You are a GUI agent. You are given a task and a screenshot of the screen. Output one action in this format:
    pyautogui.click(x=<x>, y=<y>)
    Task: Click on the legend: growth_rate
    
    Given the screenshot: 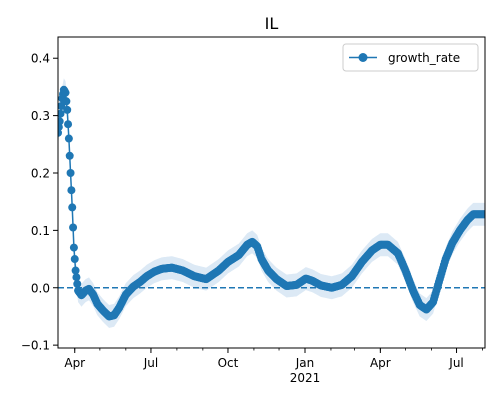 What is the action you would take?
    pyautogui.click(x=410, y=57)
    